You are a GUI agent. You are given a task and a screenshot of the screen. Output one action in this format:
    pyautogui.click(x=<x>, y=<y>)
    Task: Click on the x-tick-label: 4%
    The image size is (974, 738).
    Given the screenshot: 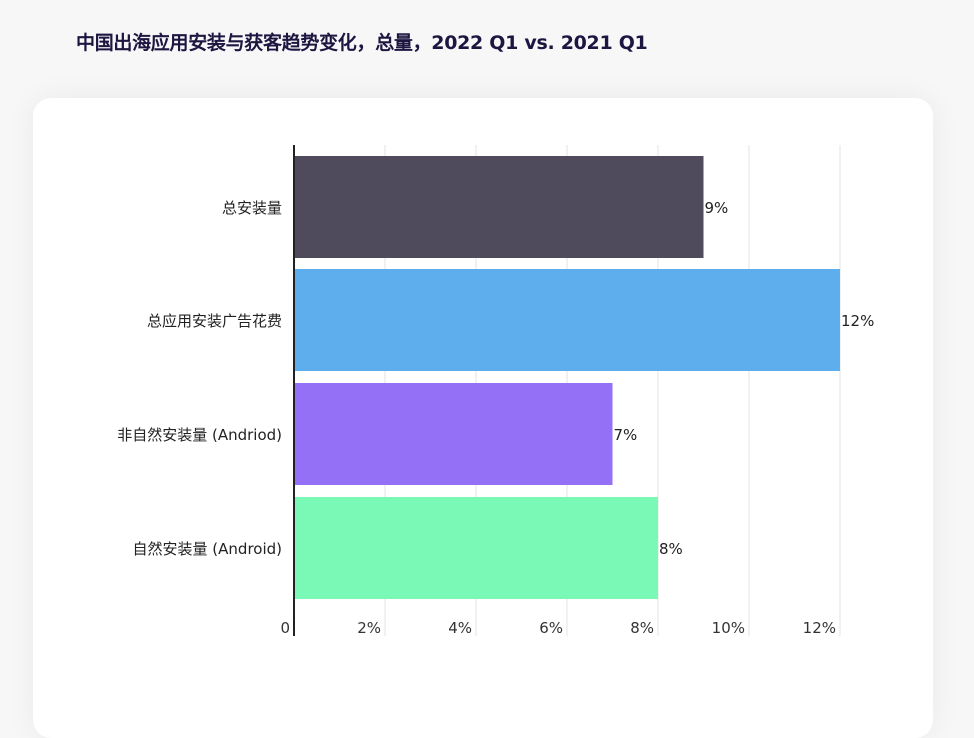 What is the action you would take?
    pyautogui.click(x=460, y=628)
    